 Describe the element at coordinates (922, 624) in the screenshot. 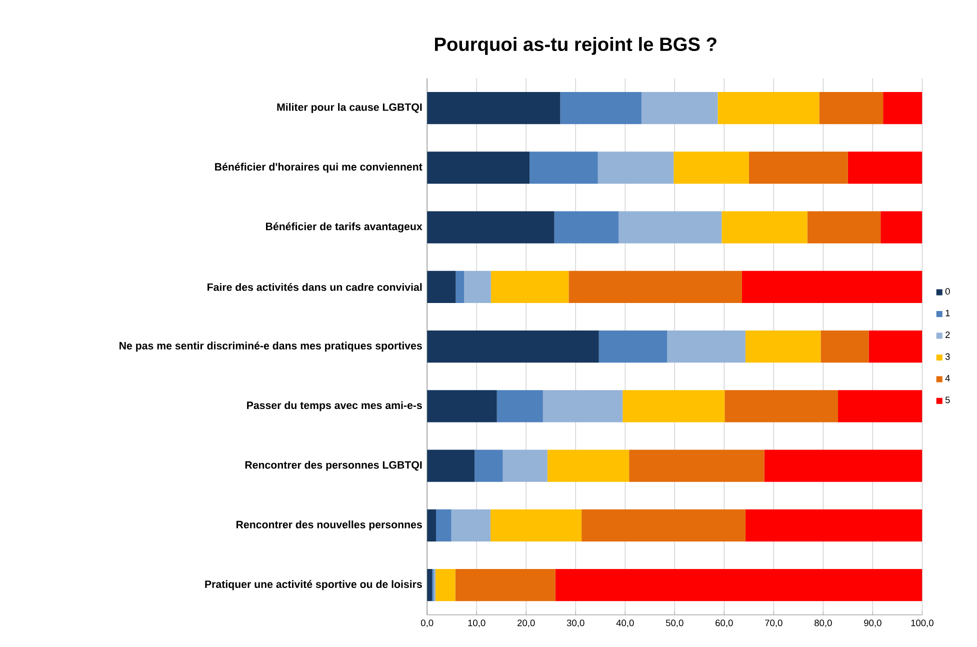

I see `x-tick-label: 100,0` at that location.